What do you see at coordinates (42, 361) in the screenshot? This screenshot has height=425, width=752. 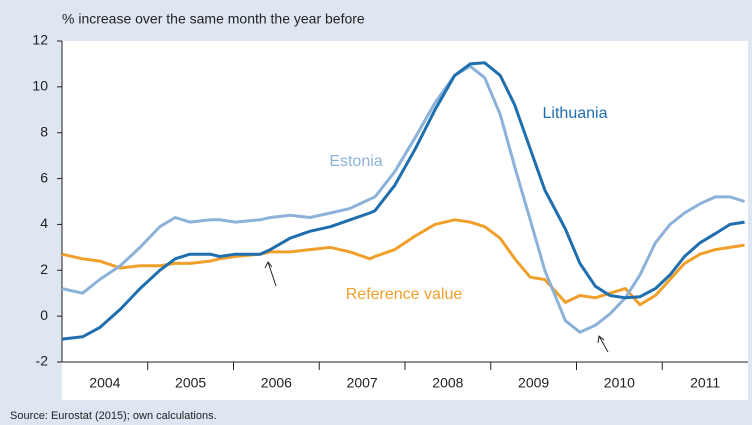 I see `y-tick-label: -2` at bounding box center [42, 361].